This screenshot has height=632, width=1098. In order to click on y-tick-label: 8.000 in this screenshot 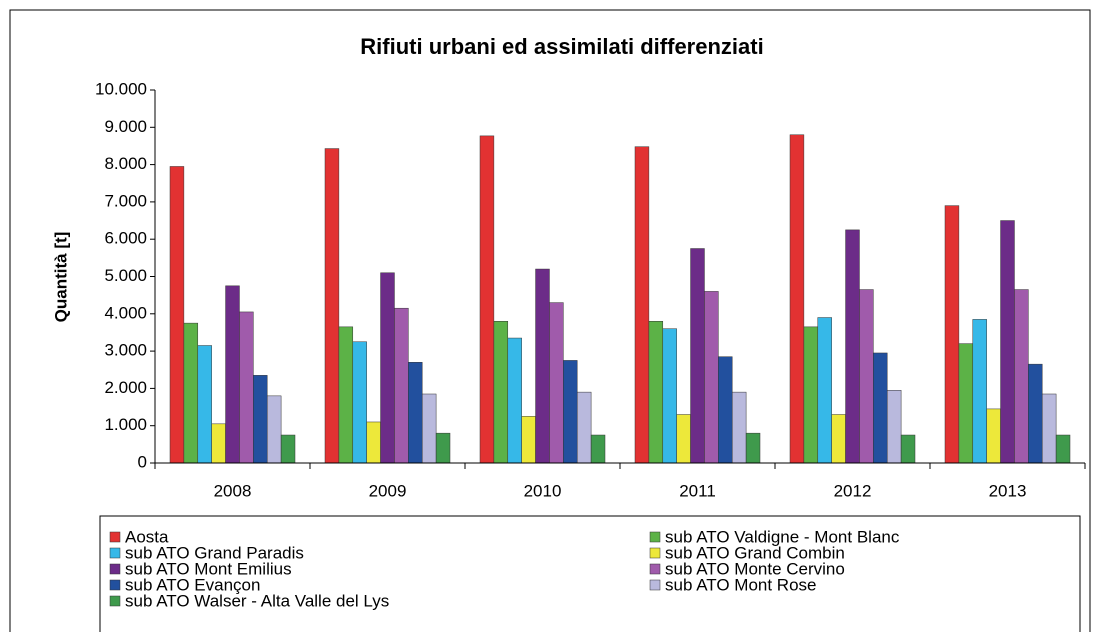, I will do `click(125, 163)`.